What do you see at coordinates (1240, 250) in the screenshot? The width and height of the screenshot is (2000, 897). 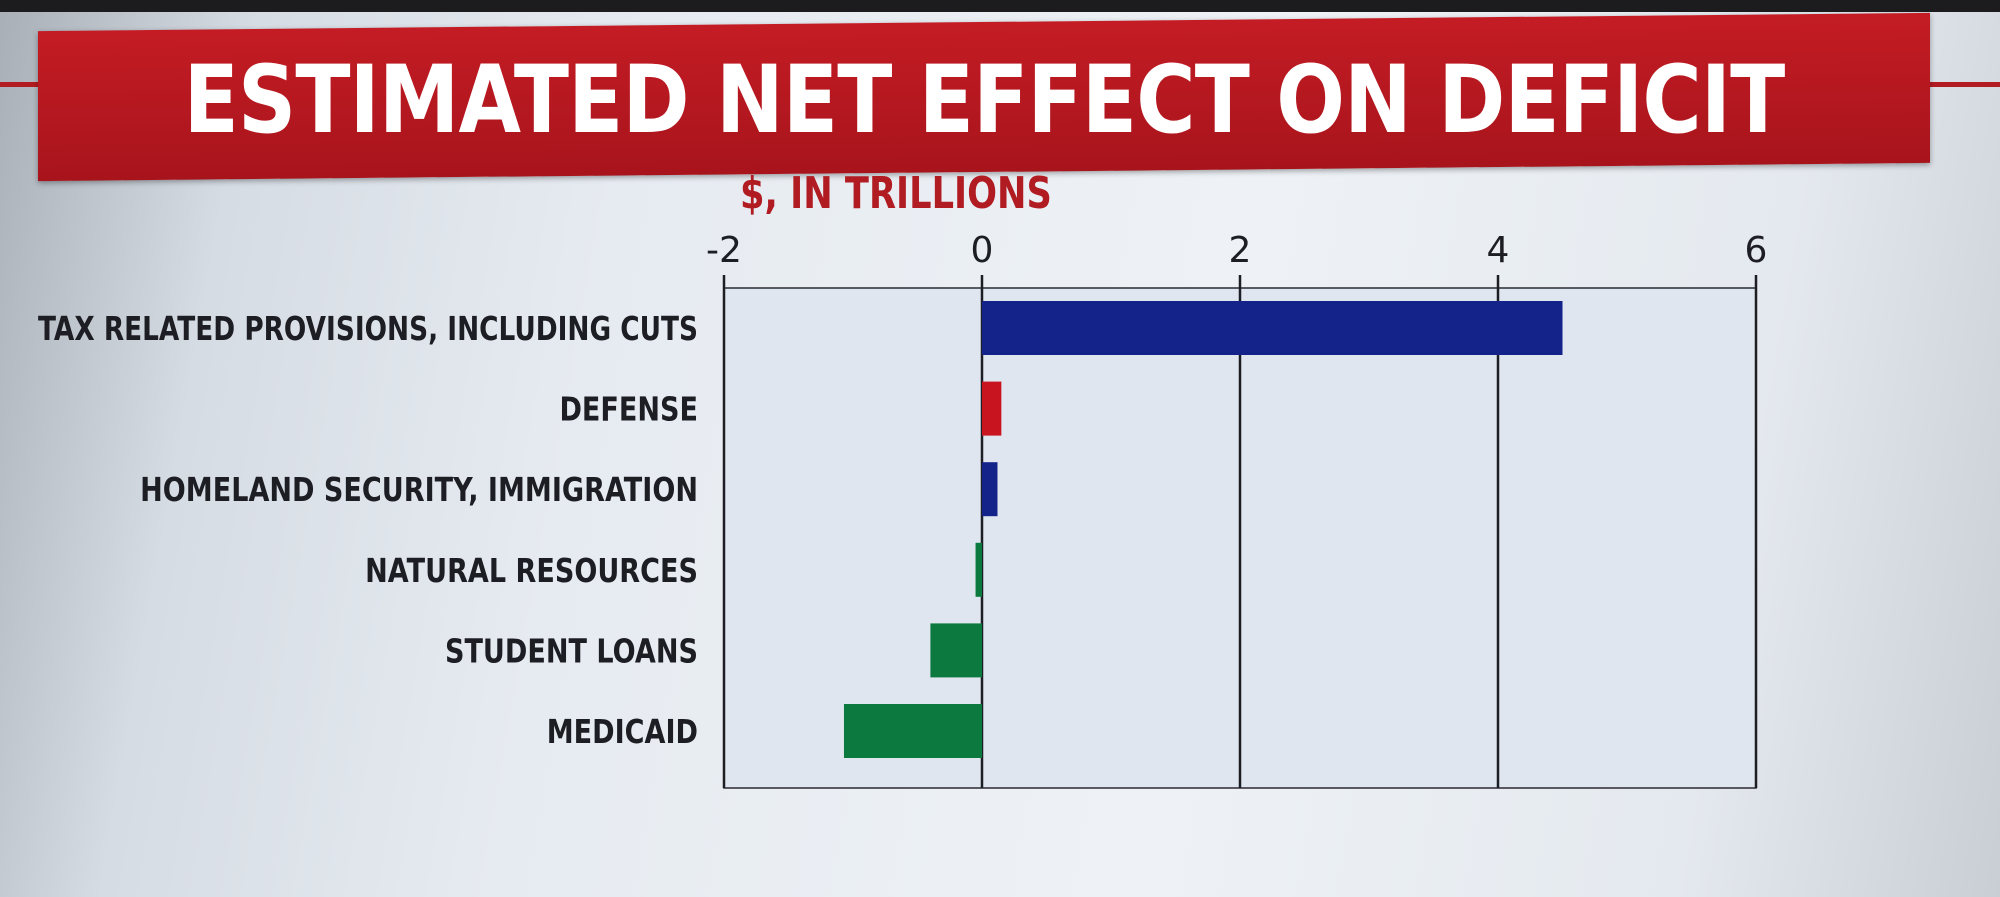 I see `x-tick-label: 2` at bounding box center [1240, 250].